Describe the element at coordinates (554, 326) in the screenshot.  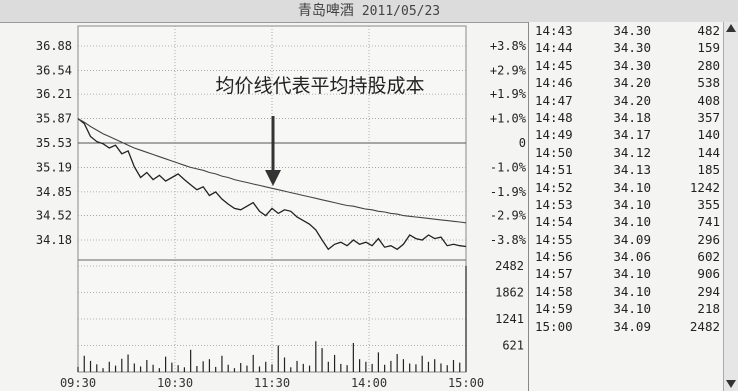
I see `tick-time: 15:00` at that location.